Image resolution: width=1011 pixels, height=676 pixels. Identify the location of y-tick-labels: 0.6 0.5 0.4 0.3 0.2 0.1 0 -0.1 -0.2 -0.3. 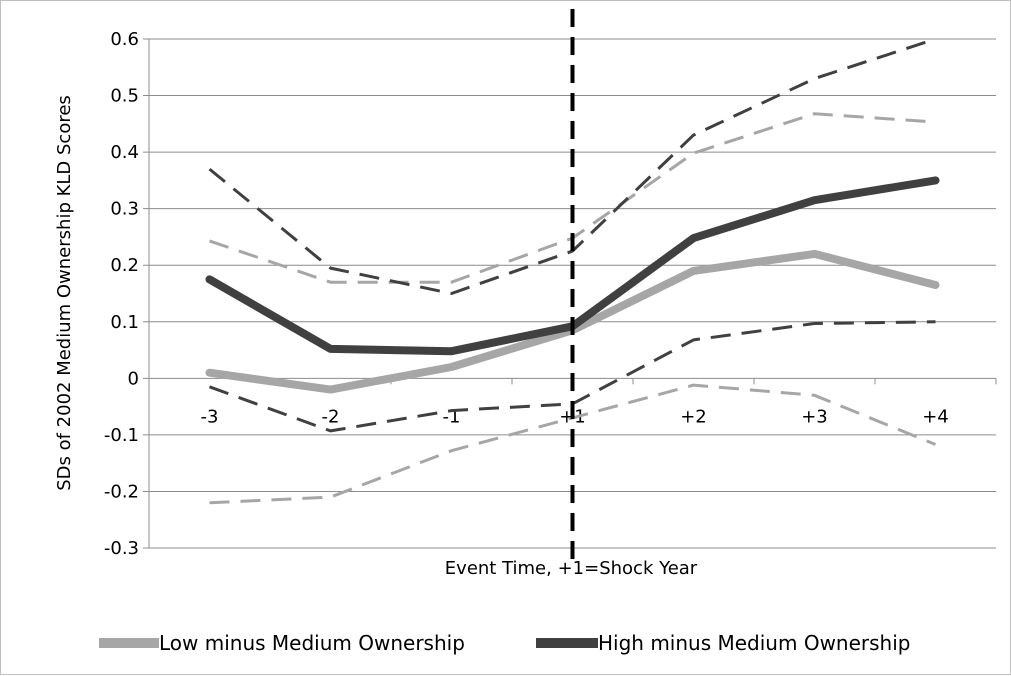
(121, 294).